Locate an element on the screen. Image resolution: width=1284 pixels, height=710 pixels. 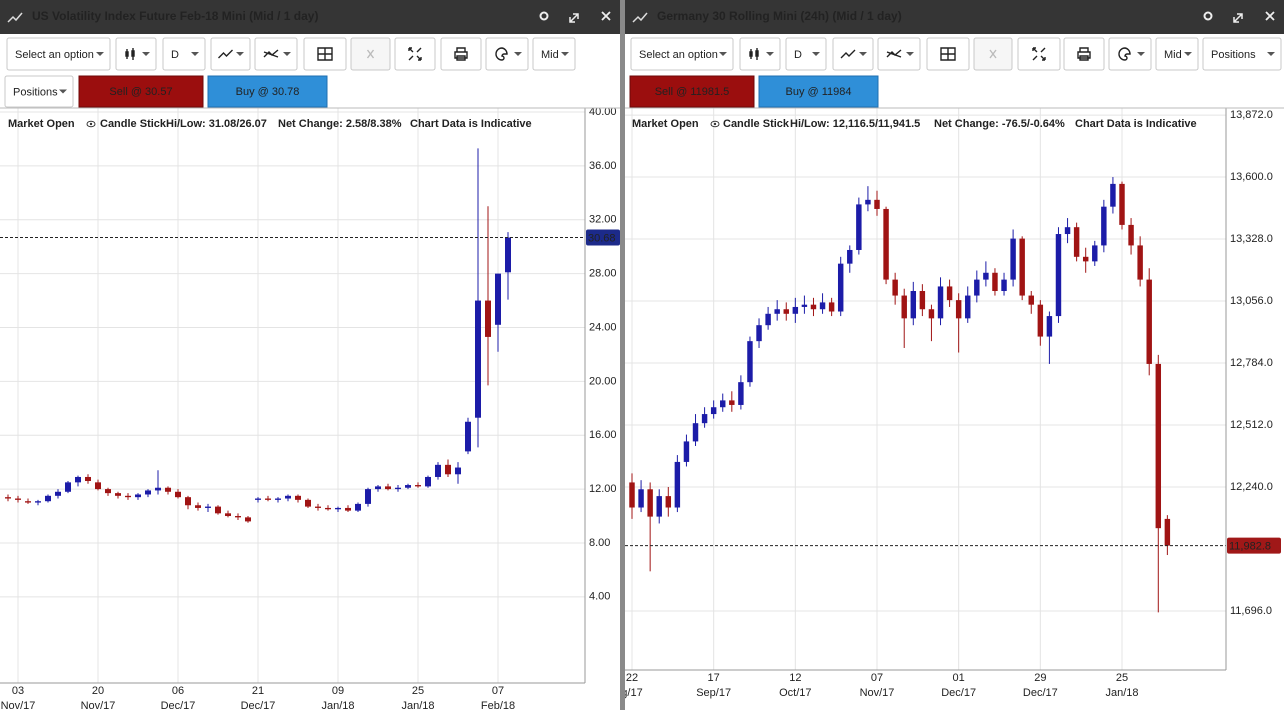
y-tick-label: 24.00 is located at coordinates (603, 327).